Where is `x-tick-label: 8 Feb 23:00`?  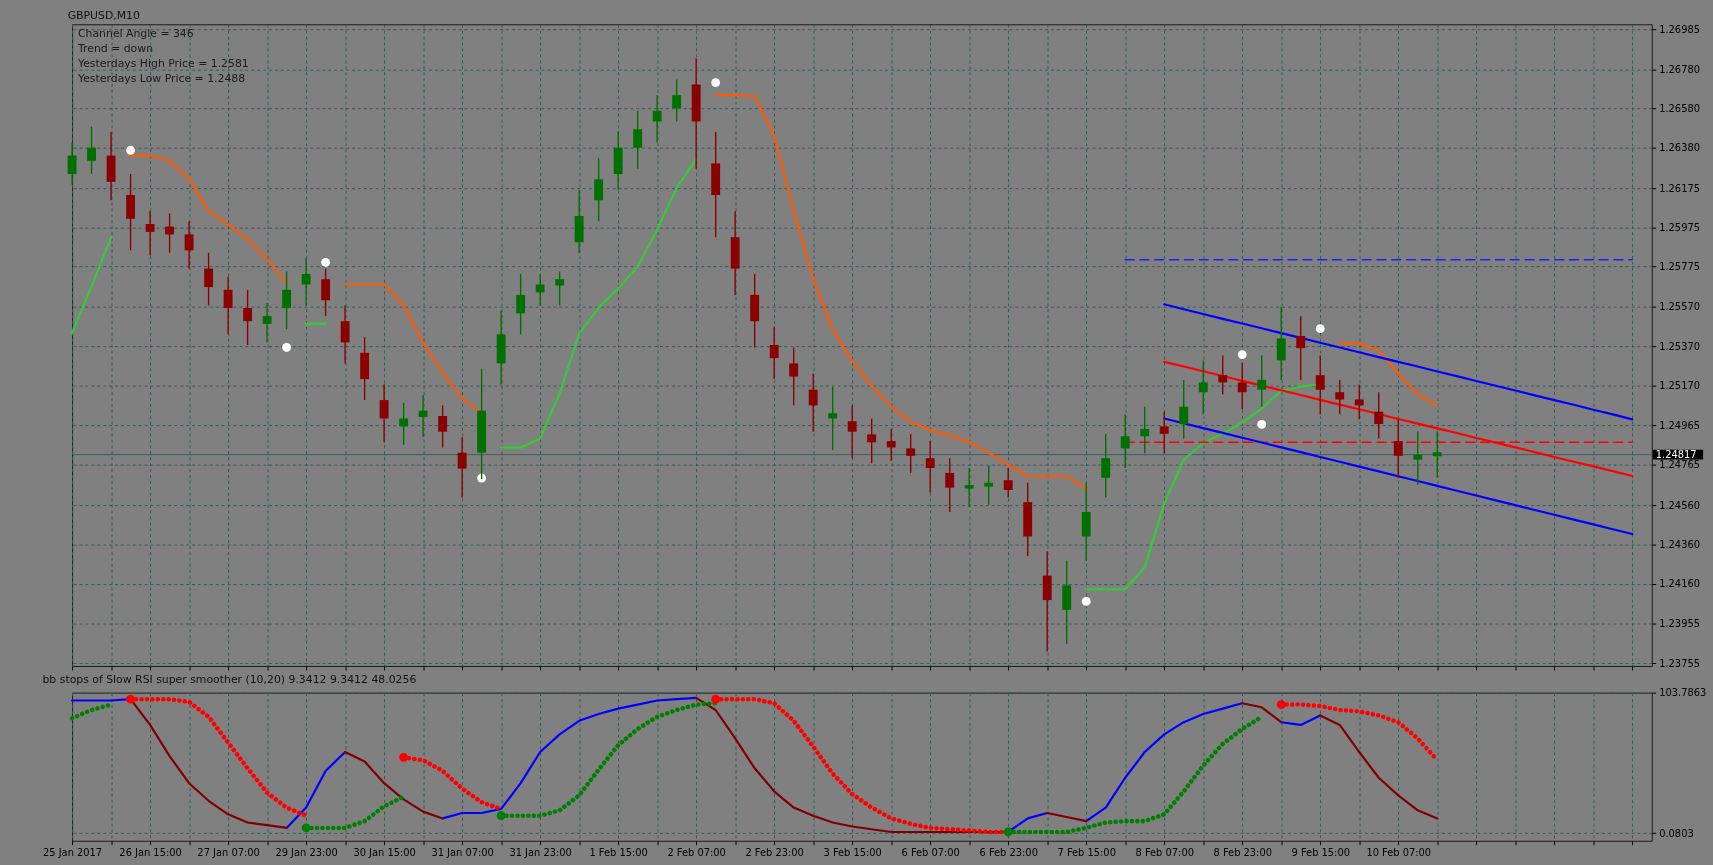
x-tick-label: 8 Feb 23:00 is located at coordinates (1242, 853).